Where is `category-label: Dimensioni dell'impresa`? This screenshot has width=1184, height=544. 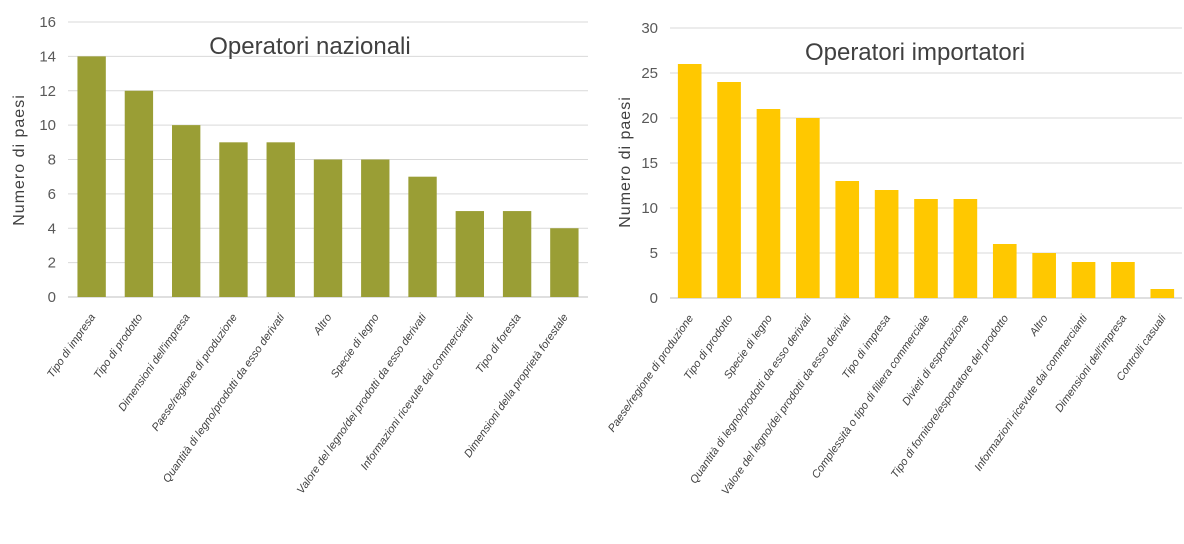 category-label: Dimensioni dell'impresa is located at coordinates (1091, 364).